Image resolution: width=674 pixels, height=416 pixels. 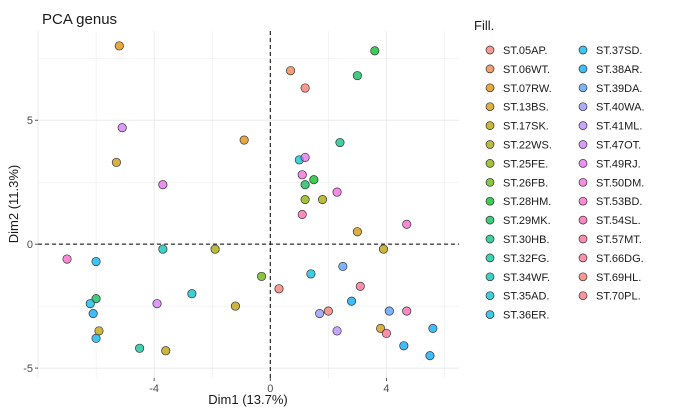 I want to click on legend-entry: ST.38AR., so click(x=610, y=70).